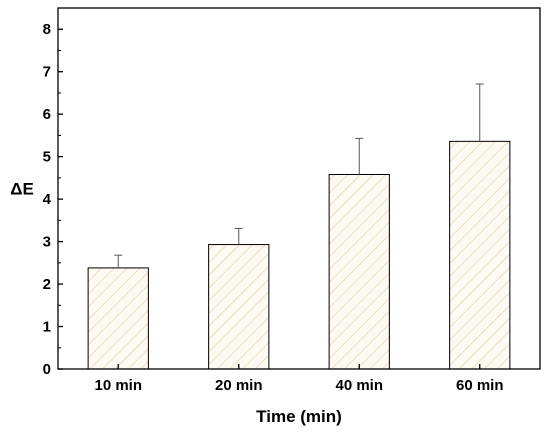  Describe the element at coordinates (47, 157) in the screenshot. I see `y-tick-label: 5` at that location.